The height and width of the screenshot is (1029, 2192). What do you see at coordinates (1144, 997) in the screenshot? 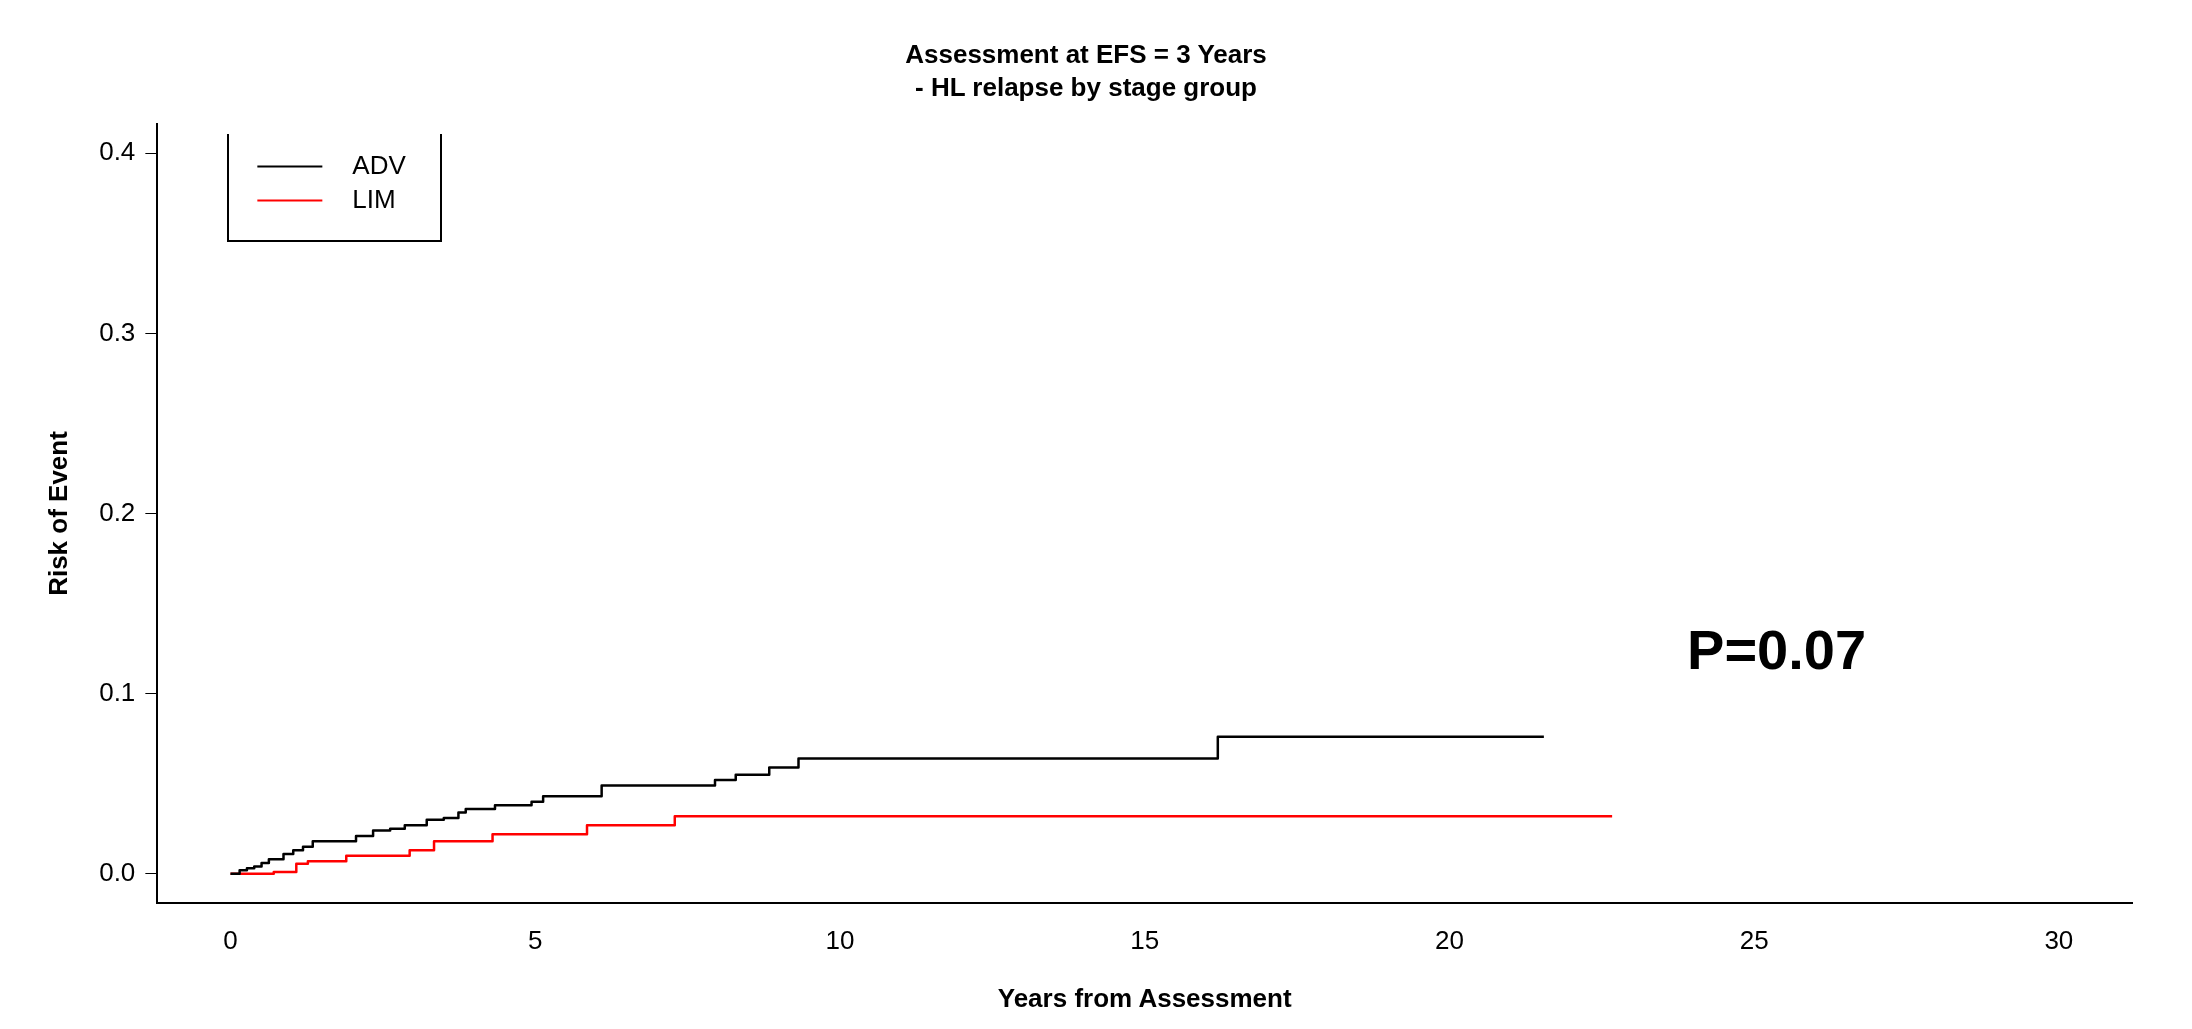
I see `x-axis-title: Years from Assessment` at bounding box center [1144, 997].